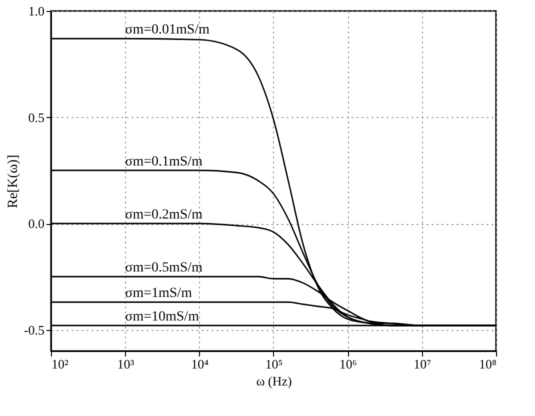  Describe the element at coordinates (162, 317) in the screenshot. I see `series-label: σm=10mS/m` at that location.